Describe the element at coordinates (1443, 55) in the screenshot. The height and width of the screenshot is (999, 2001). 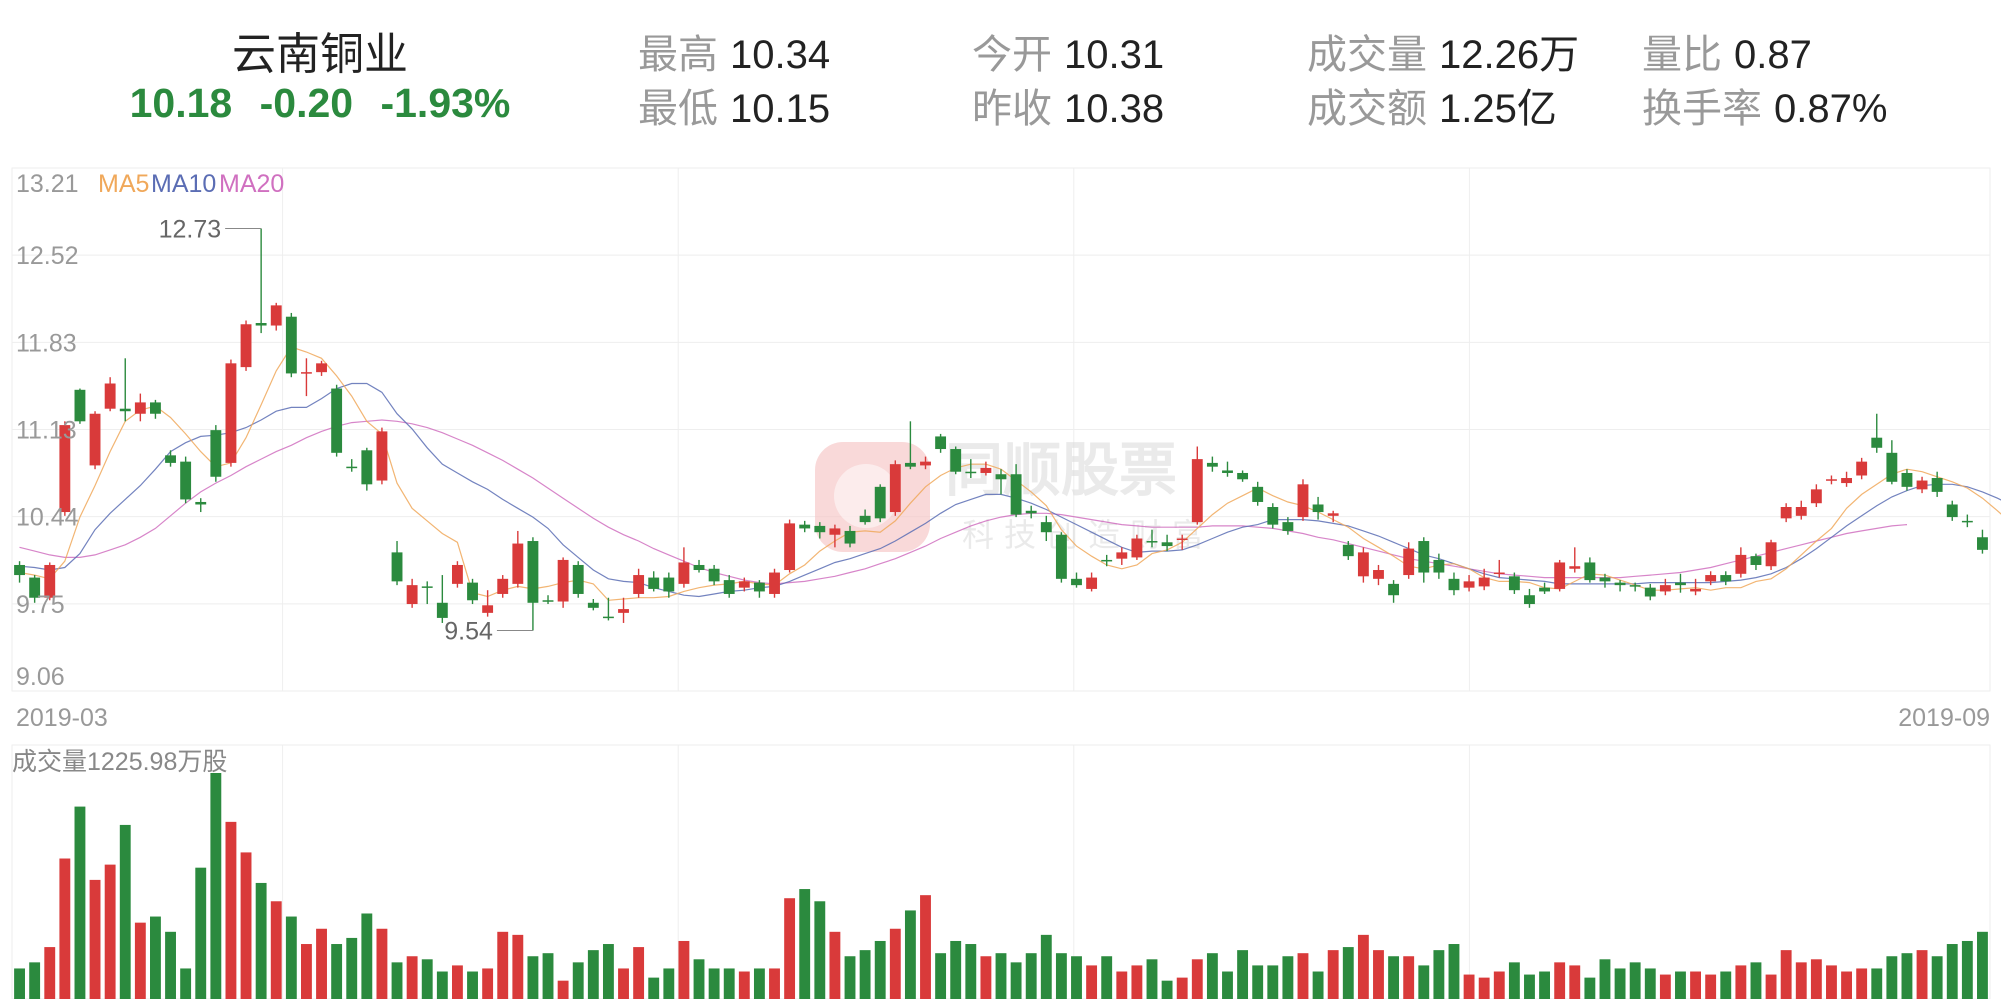
I see `stat-volume: 成交量 12.26万` at that location.